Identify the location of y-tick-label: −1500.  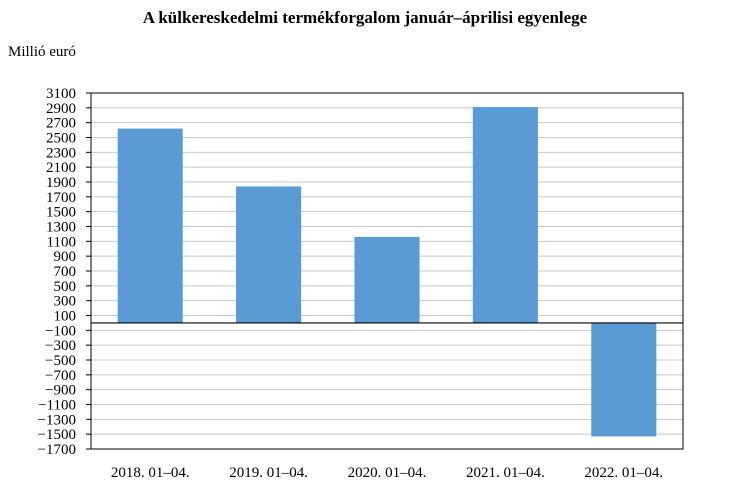
(57, 435).